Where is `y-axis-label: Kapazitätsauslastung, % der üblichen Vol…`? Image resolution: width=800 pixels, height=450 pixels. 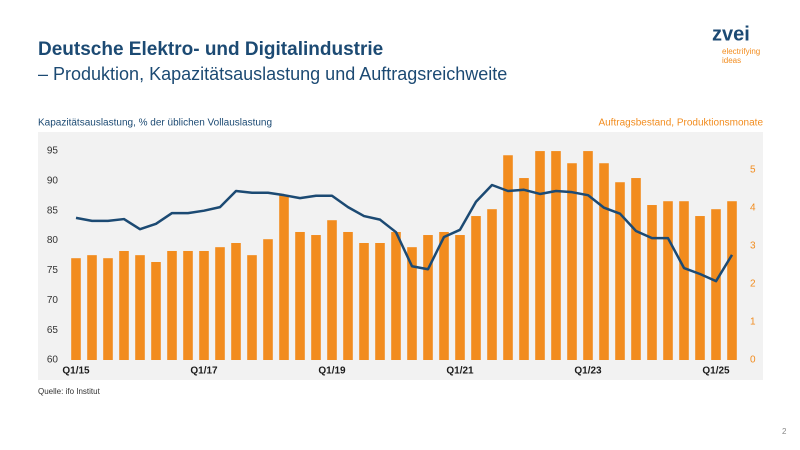 y-axis-label: Kapazitätsauslastung, % der üblichen Vol… is located at coordinates (155, 123).